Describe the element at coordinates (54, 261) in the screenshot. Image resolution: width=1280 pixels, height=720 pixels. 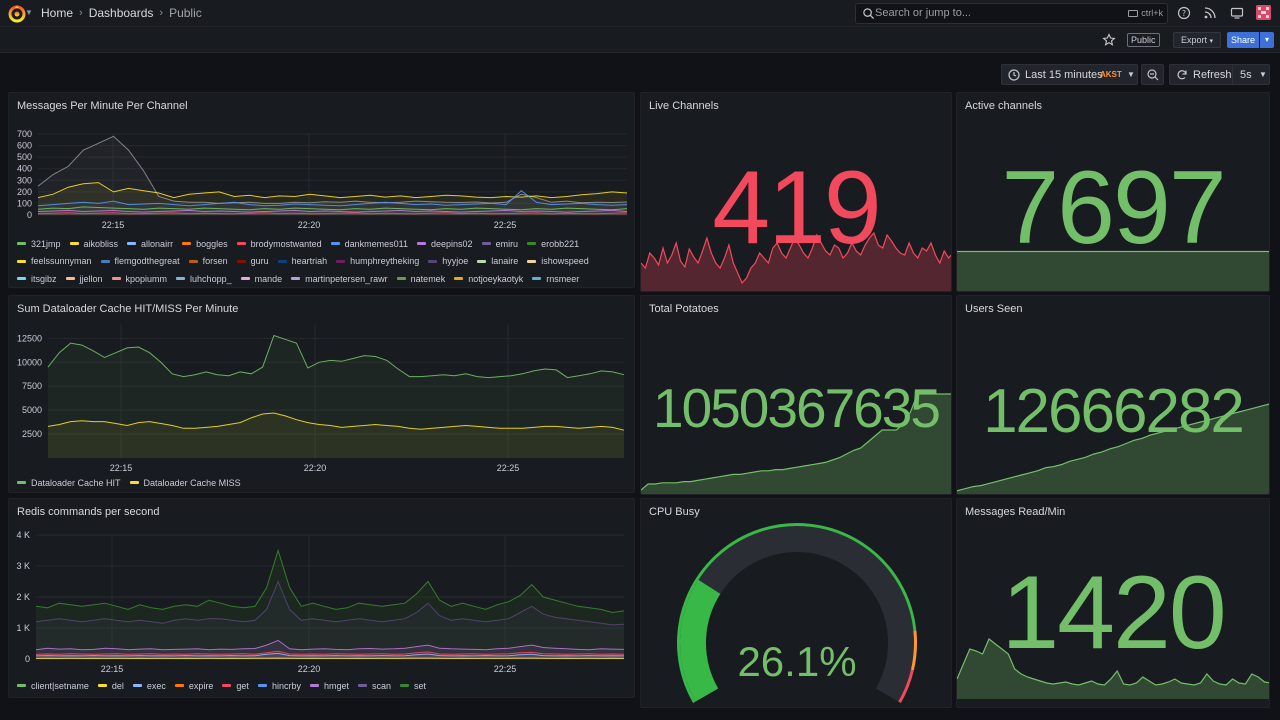
I see `legend-item: feelssunnyman` at that location.